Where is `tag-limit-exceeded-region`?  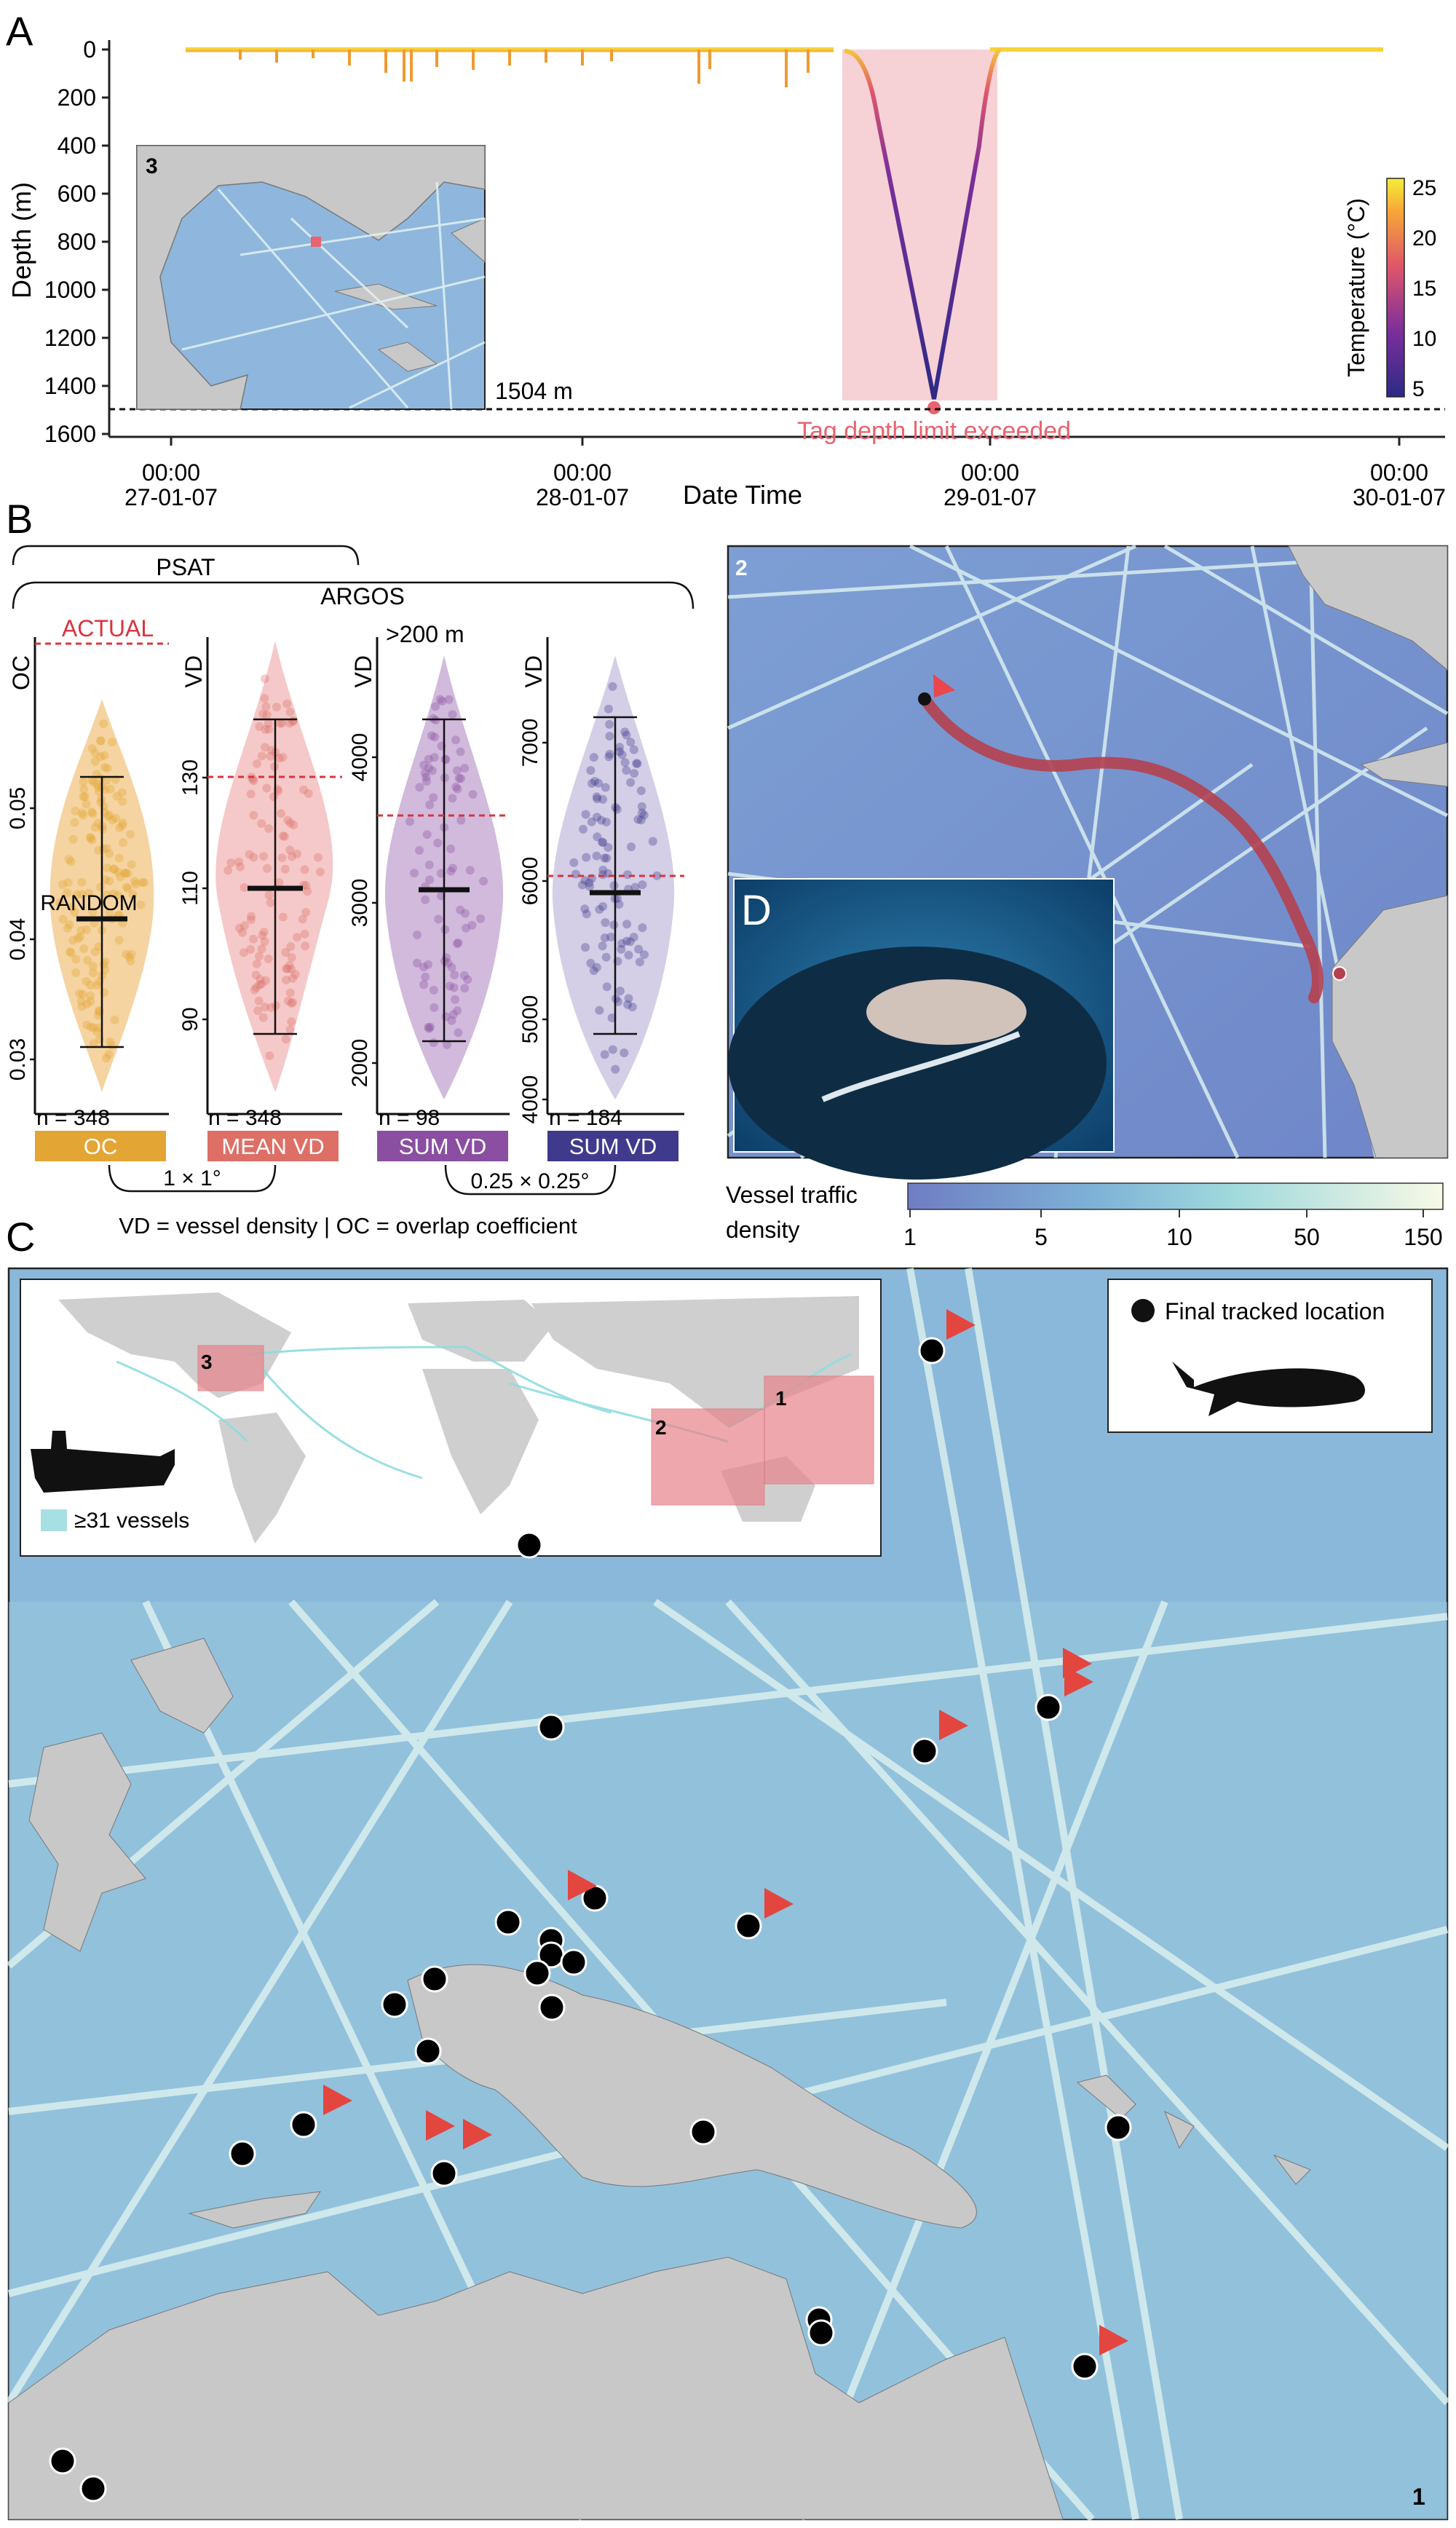
tag-limit-exceeded-region is located at coordinates (919, 225).